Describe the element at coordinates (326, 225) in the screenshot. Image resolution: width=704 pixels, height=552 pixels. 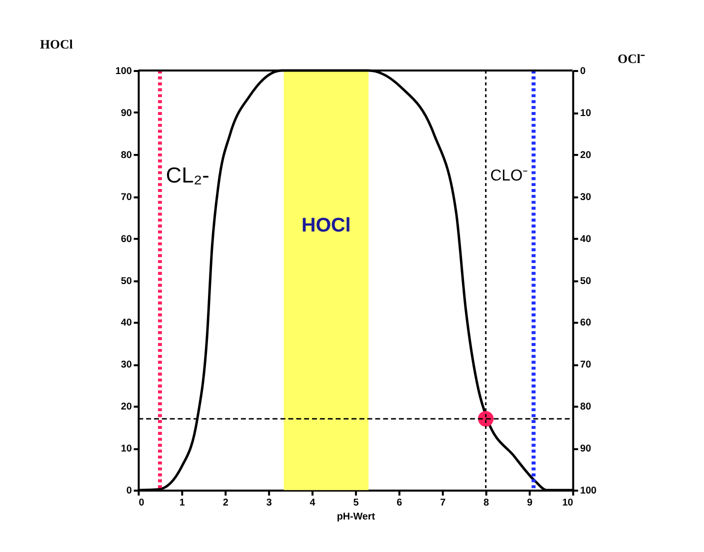
I see `band-label: HOCl` at that location.